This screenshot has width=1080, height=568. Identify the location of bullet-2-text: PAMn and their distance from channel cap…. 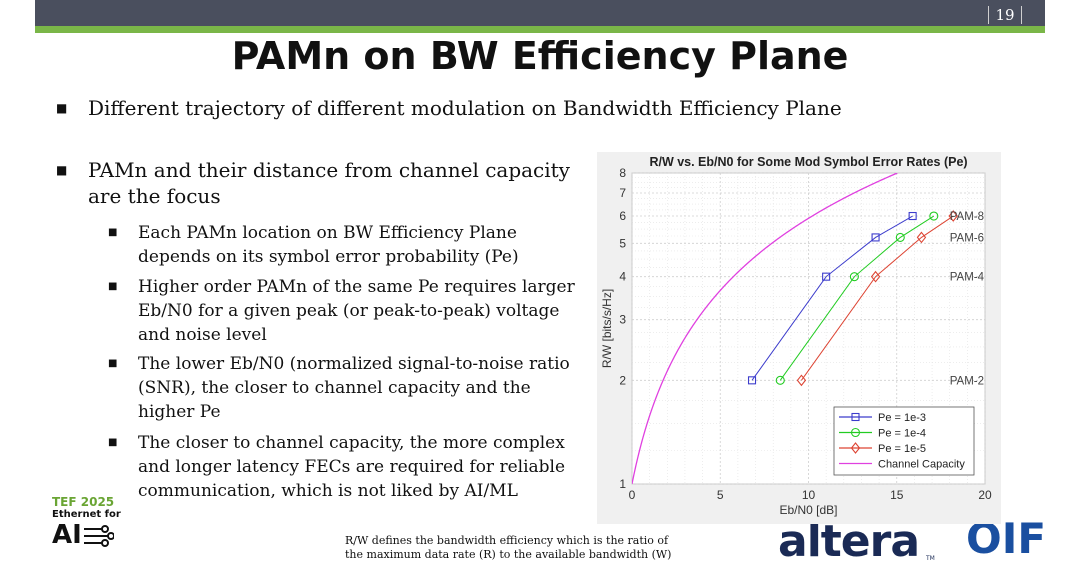
(329, 183).